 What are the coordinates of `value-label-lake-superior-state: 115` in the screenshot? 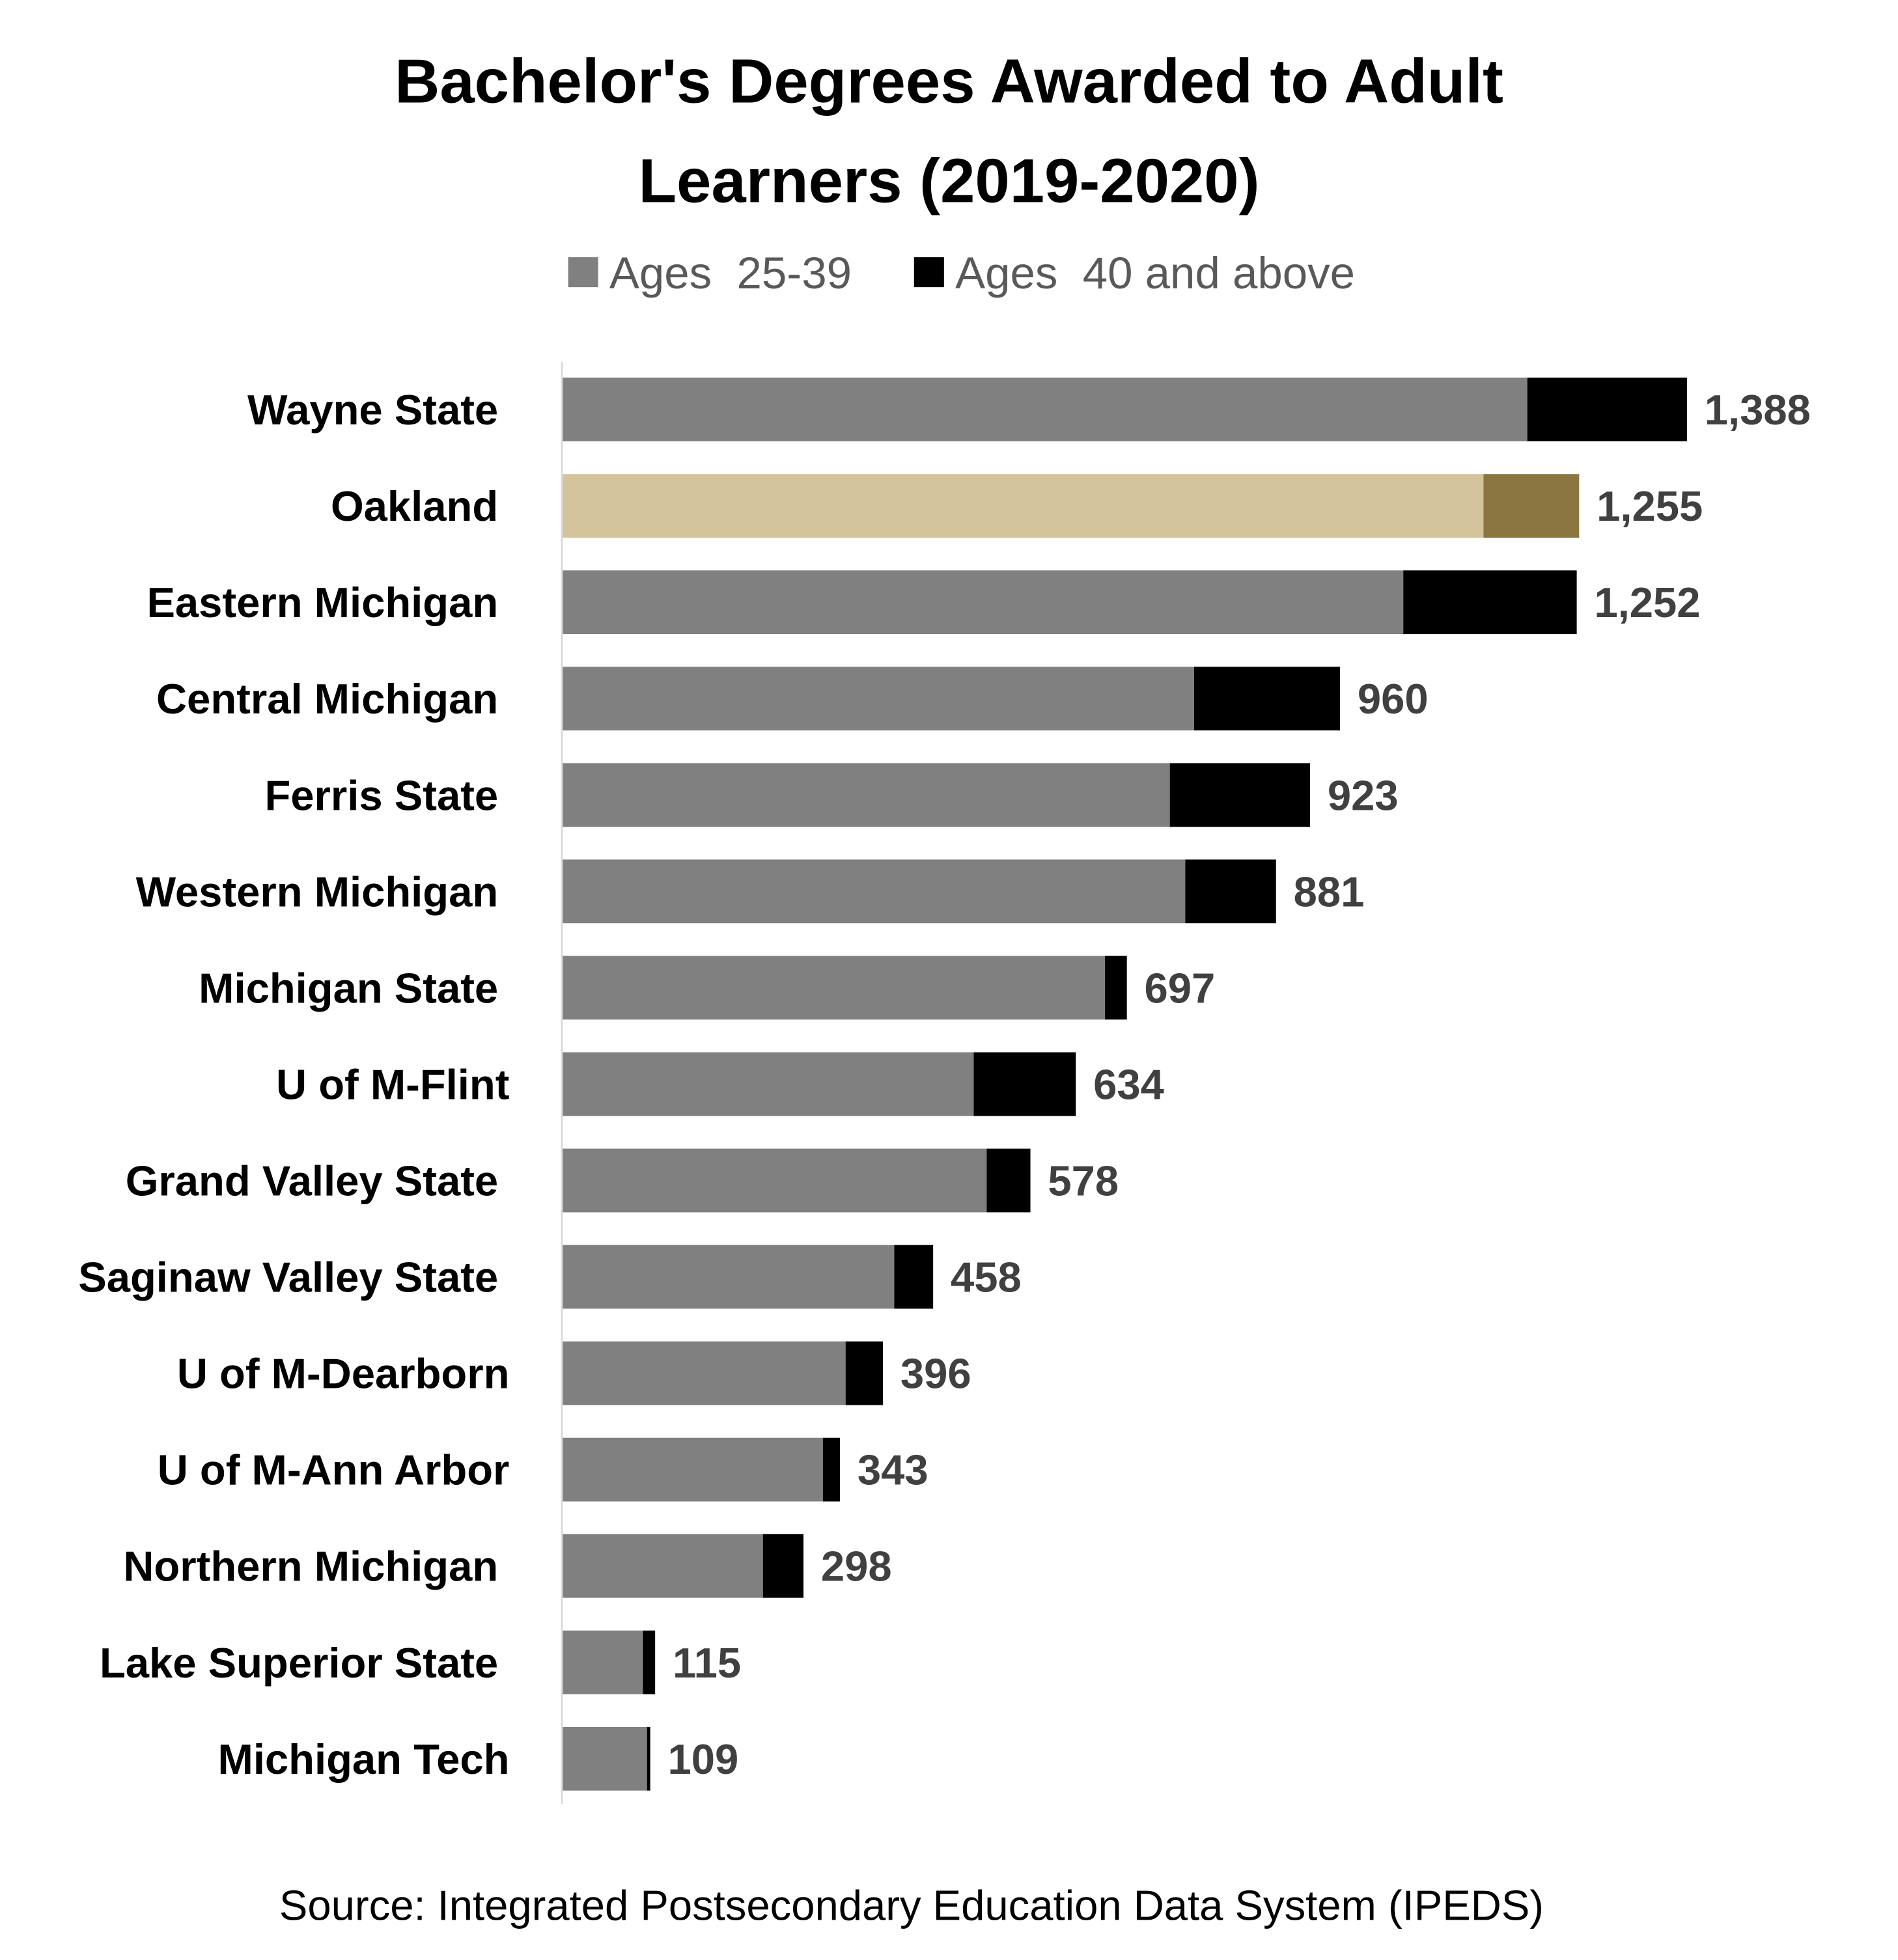 It's located at (707, 1663).